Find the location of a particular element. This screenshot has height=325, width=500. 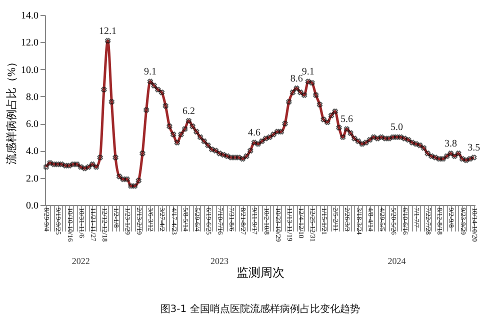

data-label: 3.5 is located at coordinates (474, 148).